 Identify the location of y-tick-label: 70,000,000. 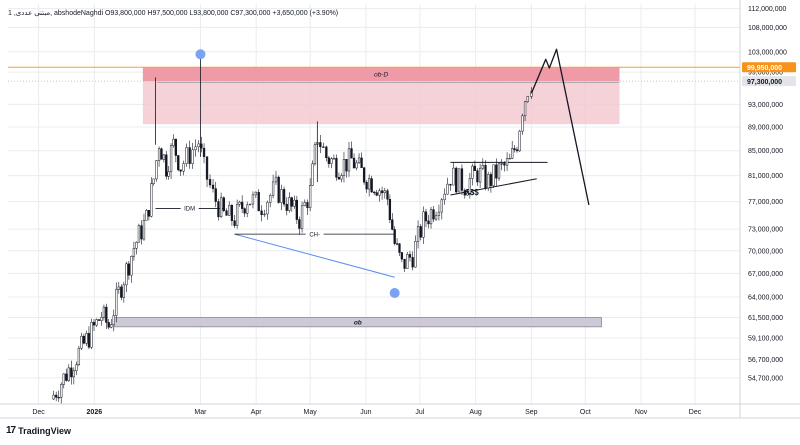
(765, 251).